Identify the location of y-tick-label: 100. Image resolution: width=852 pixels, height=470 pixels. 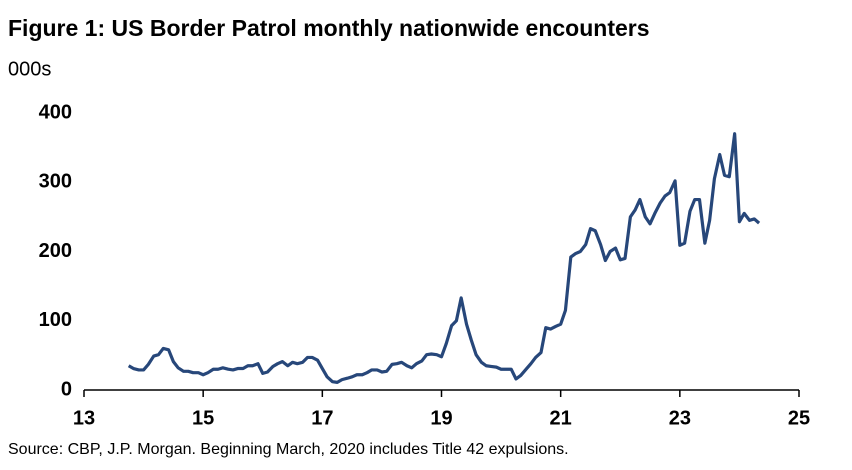
(55, 320).